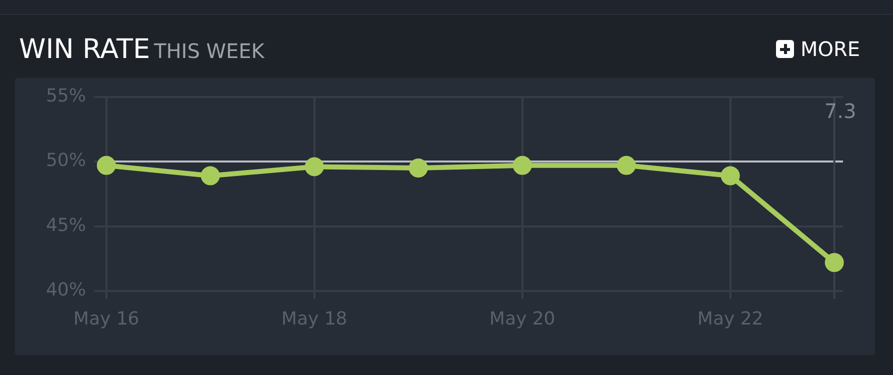 This screenshot has width=893, height=375. Describe the element at coordinates (209, 51) in the screenshot. I see `chart-subtitle: THIS WEEK` at that location.